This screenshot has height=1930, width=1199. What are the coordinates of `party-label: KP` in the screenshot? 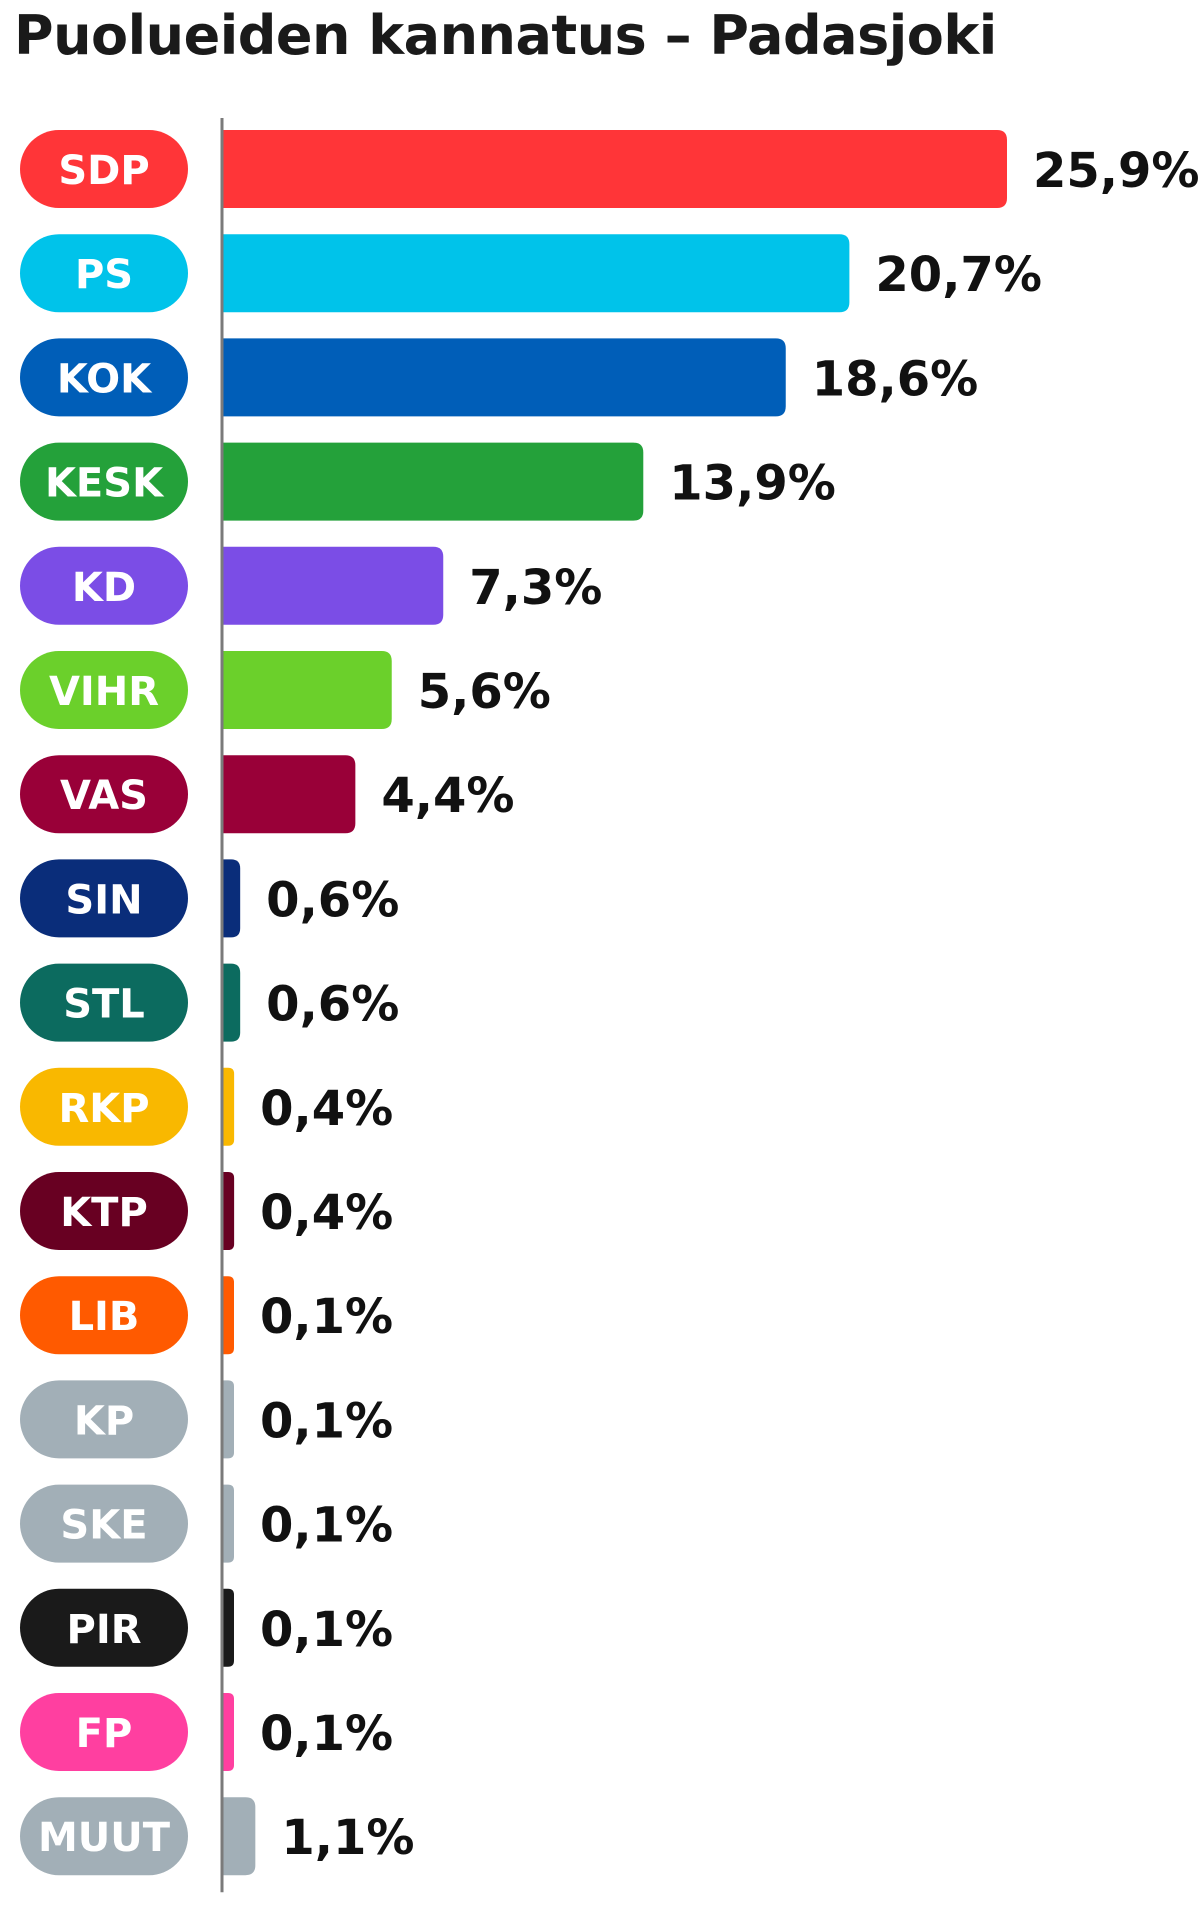 It's located at (104, 1421).